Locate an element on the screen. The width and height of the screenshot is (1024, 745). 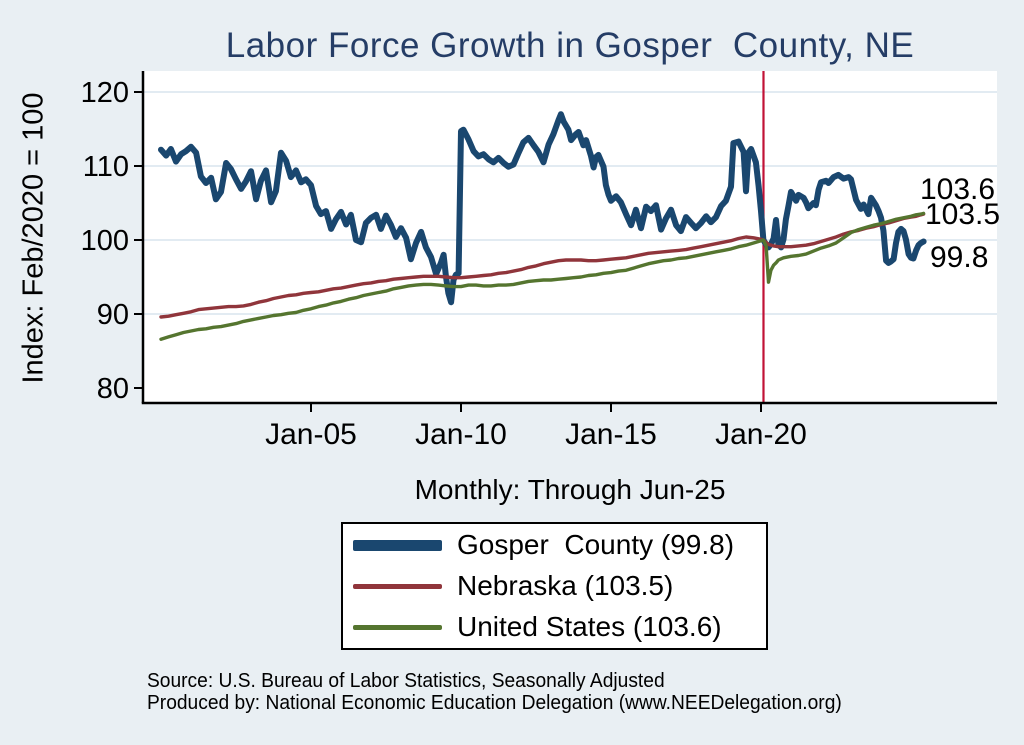
end-value-label-99.8: 99.8 is located at coordinates (959, 257).